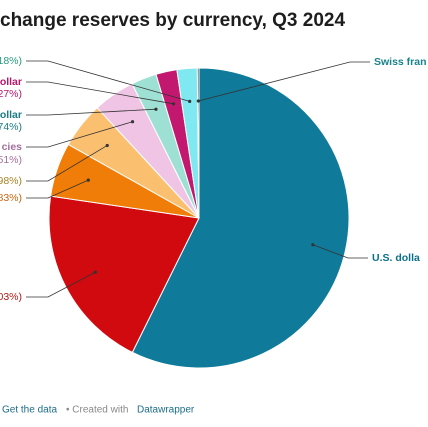 The image size is (428, 427). Describe the element at coordinates (11, 160) in the screenshot. I see `slice-value: 51%)` at that location.